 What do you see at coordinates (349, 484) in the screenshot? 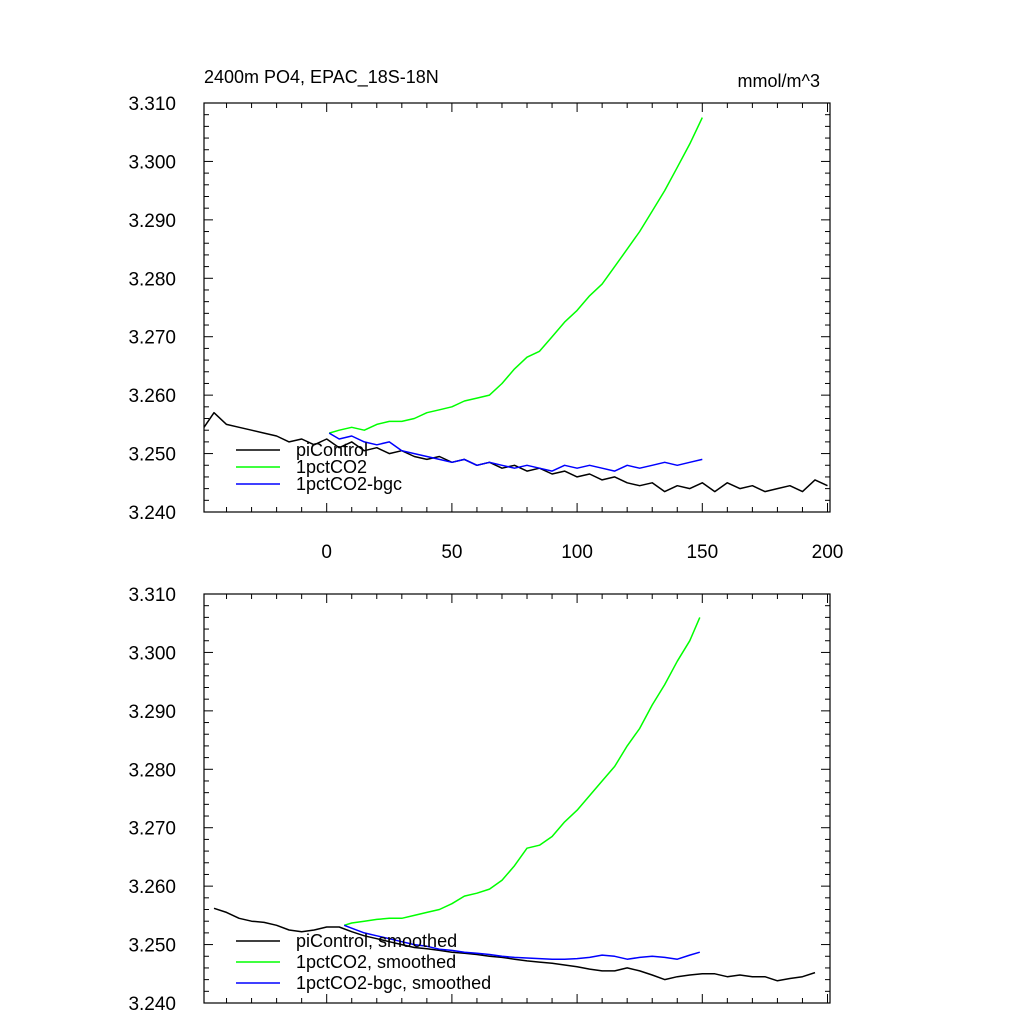
I see `legend-label: 1pctCO2-bgc` at bounding box center [349, 484].